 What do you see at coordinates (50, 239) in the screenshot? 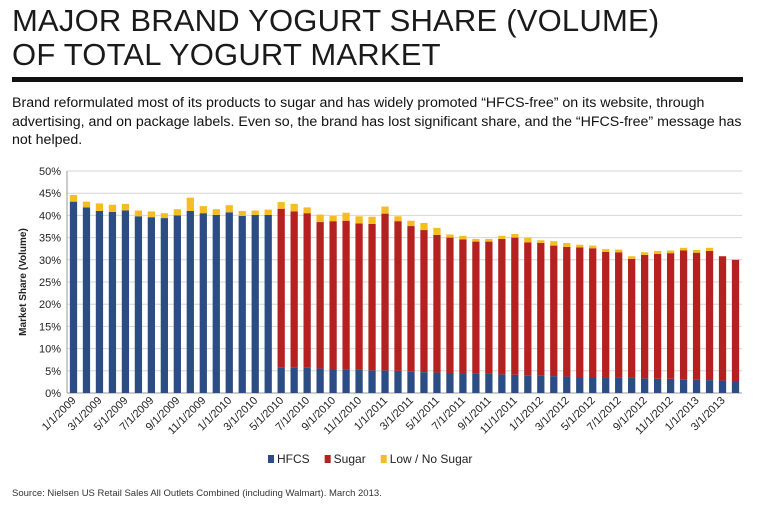
I see `y-tick-label: 35%` at bounding box center [50, 239].